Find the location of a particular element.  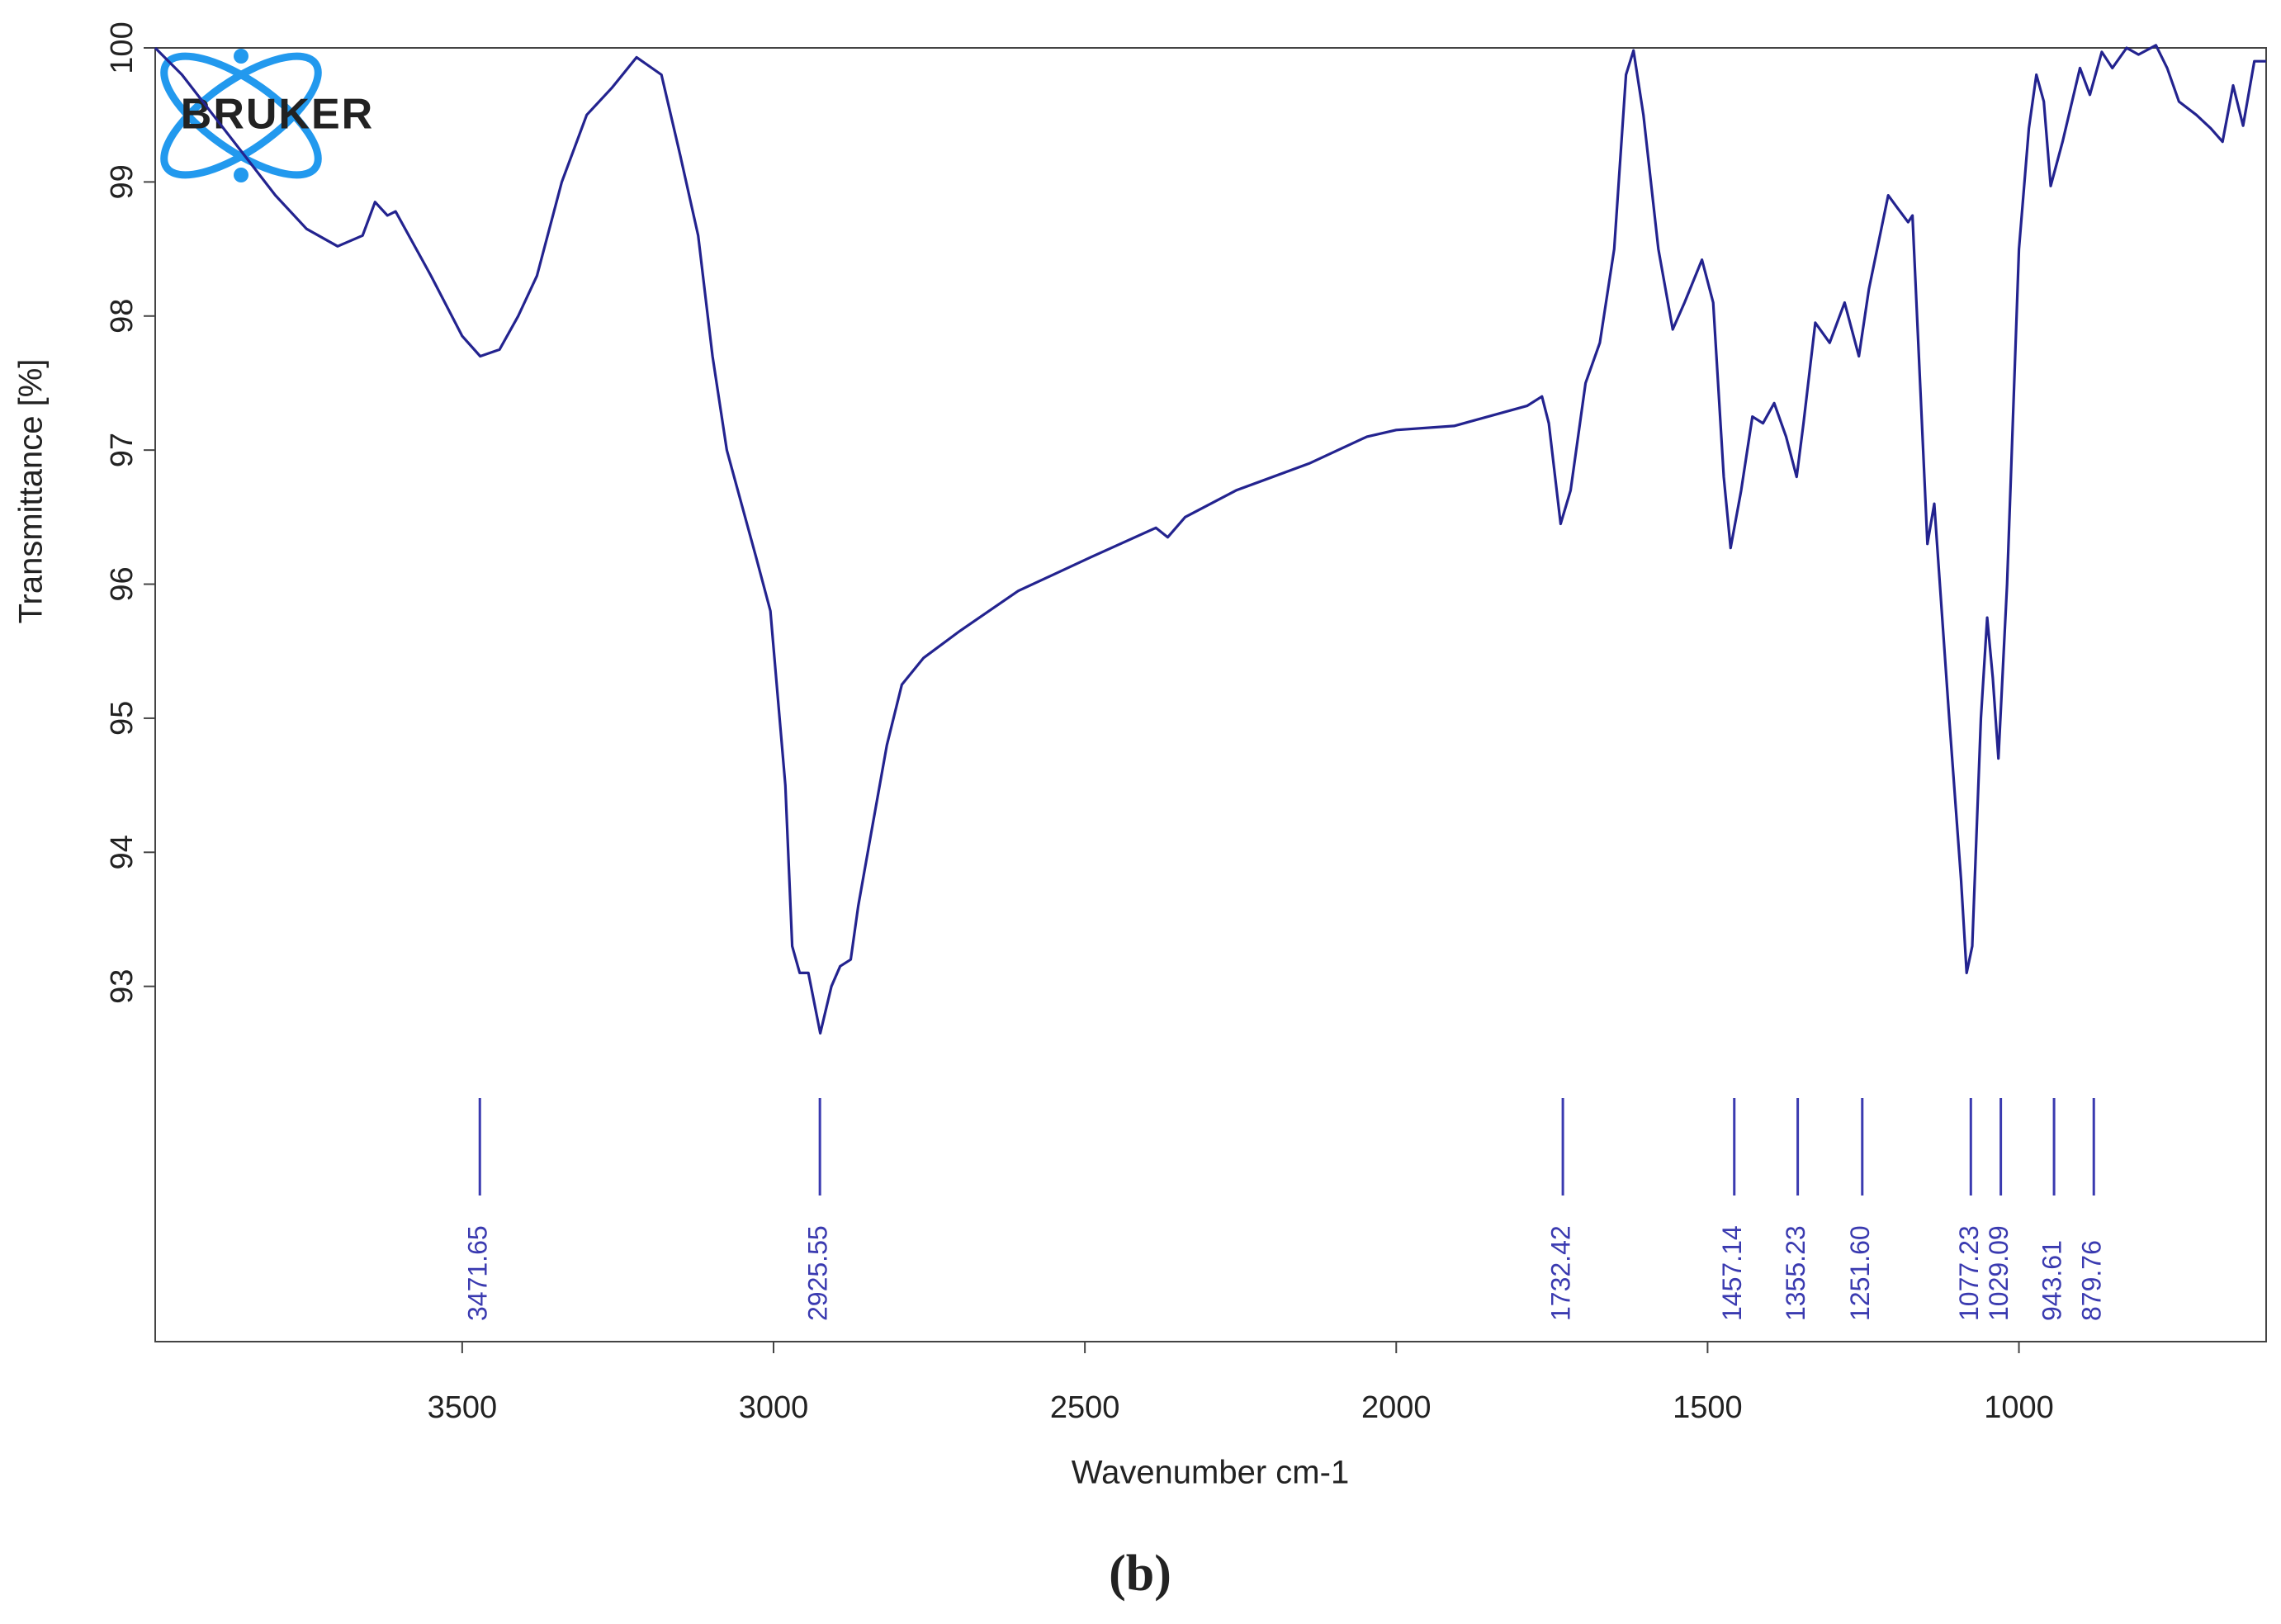

x-tick-label: 3000 is located at coordinates (774, 1408).